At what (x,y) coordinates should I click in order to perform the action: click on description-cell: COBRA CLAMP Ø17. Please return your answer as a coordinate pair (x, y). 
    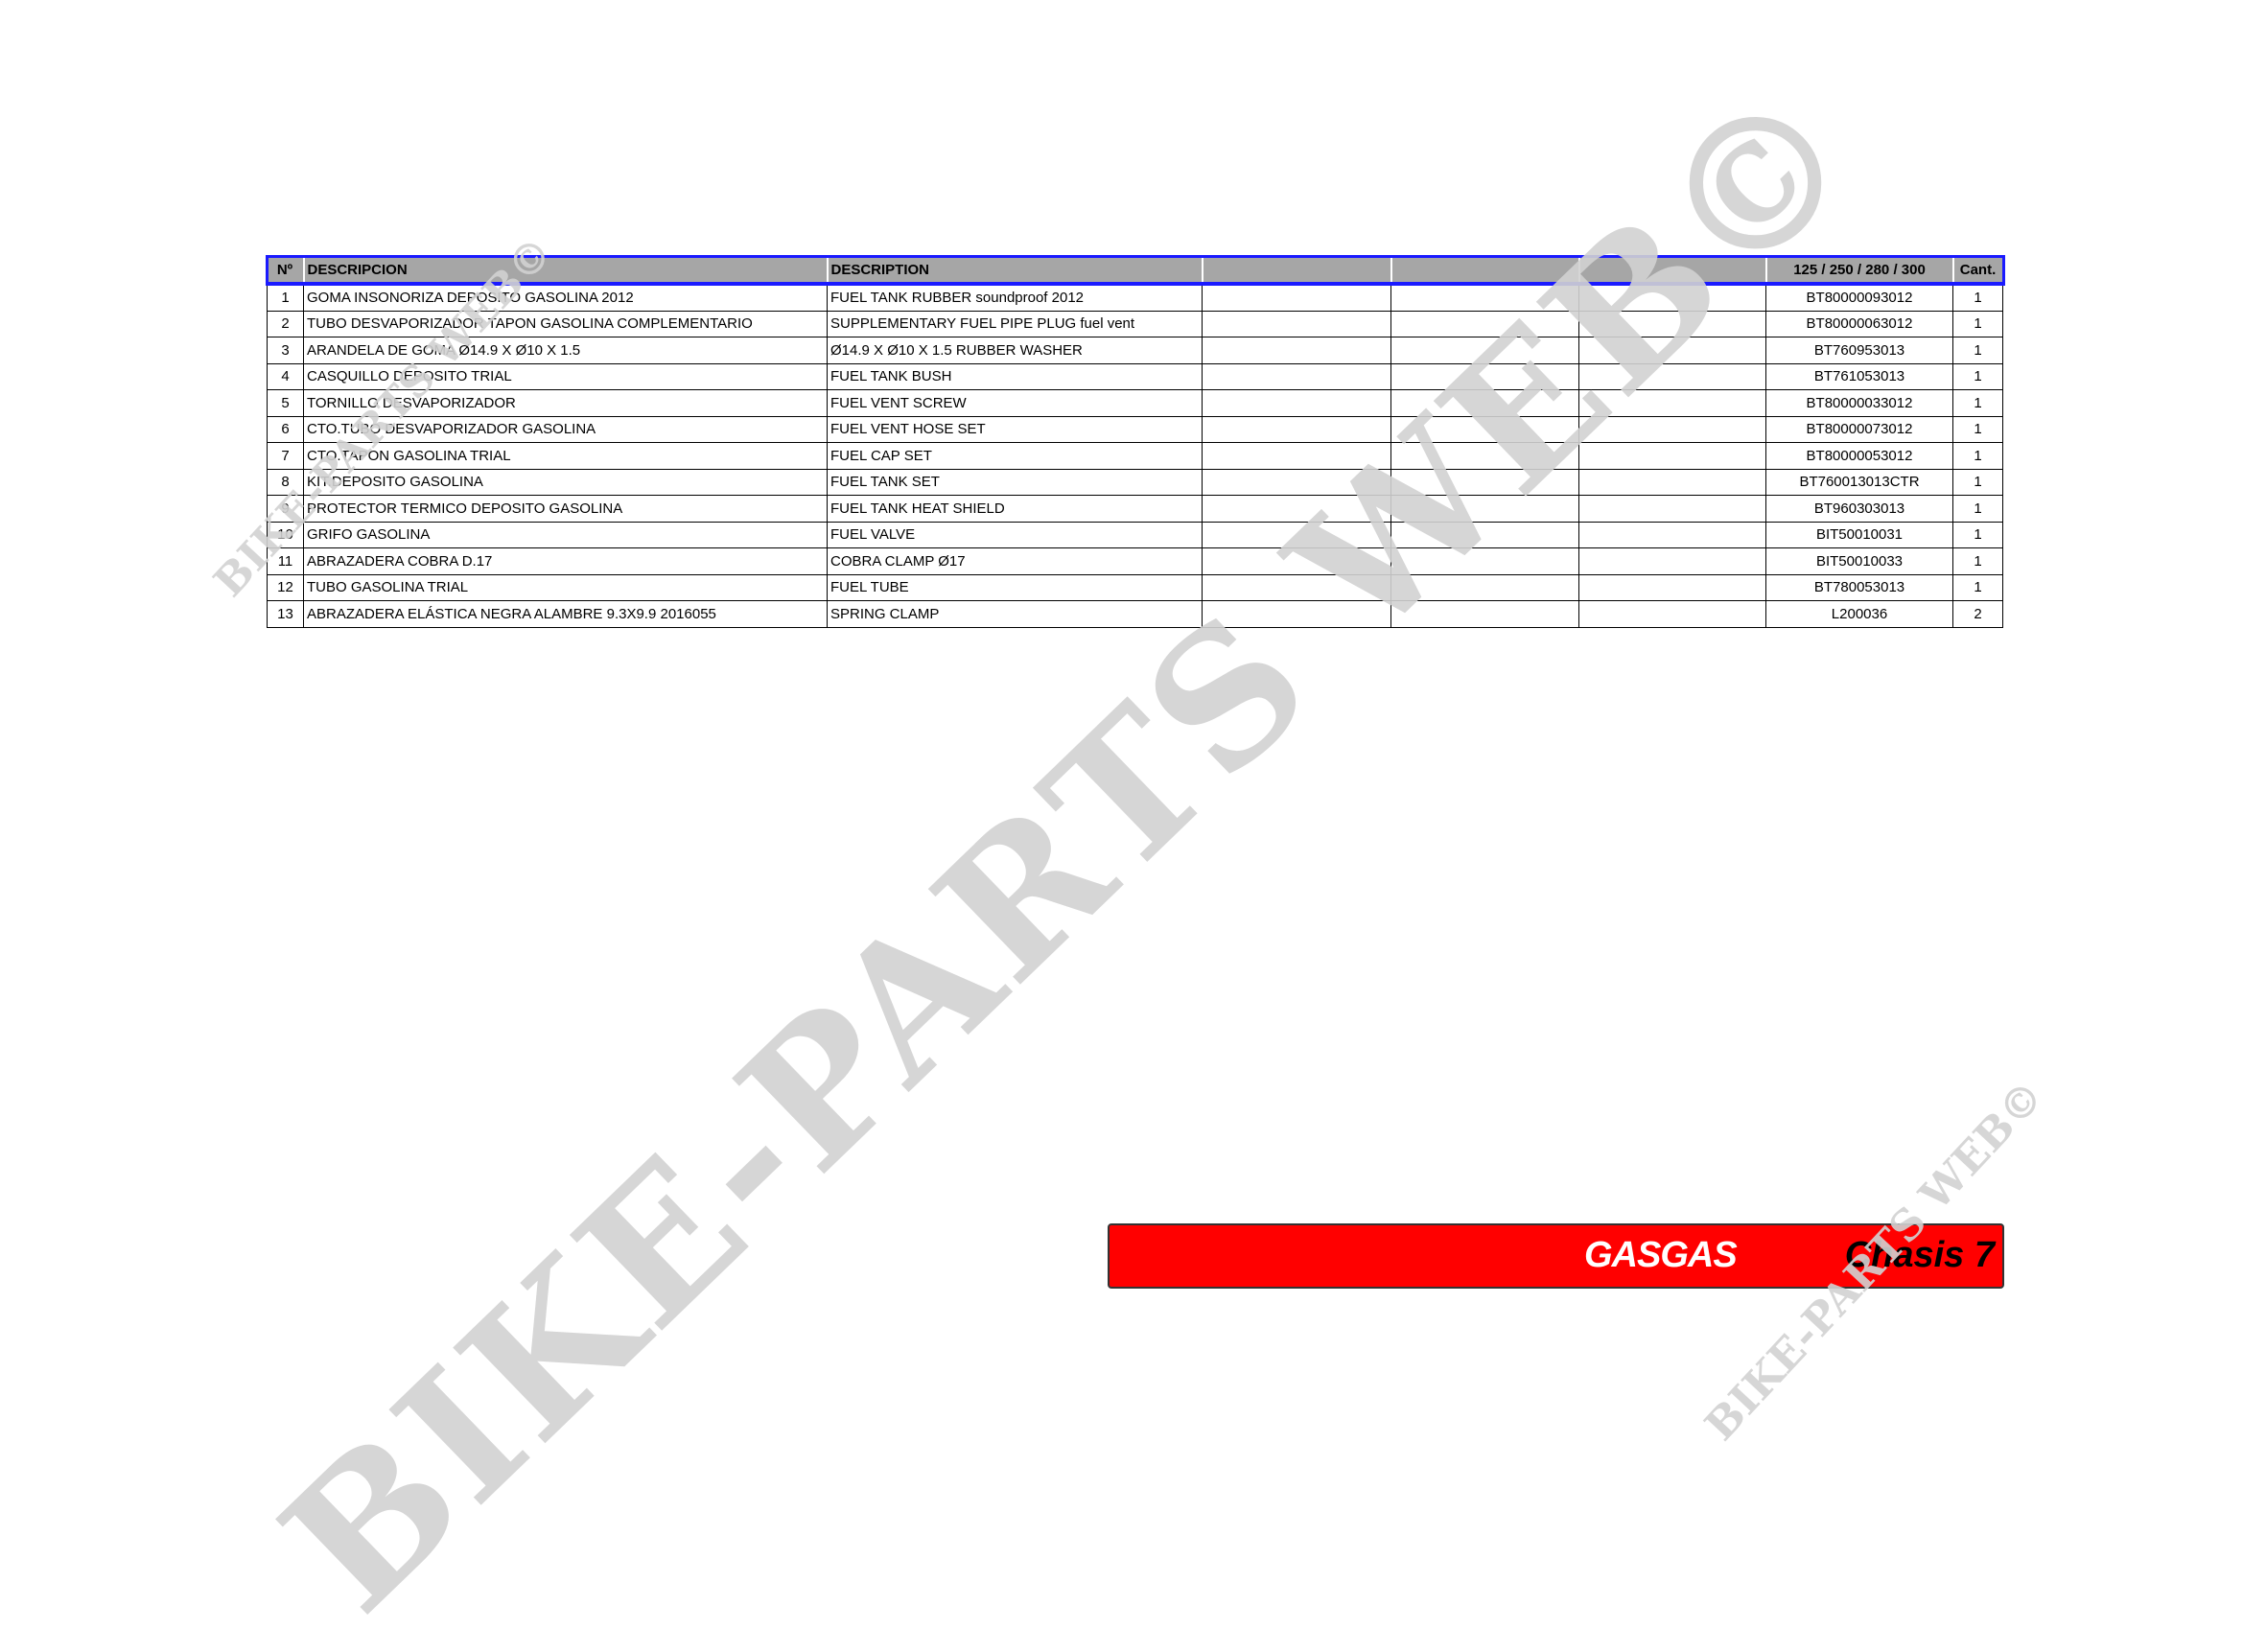
    Looking at the image, I should click on (1015, 561).